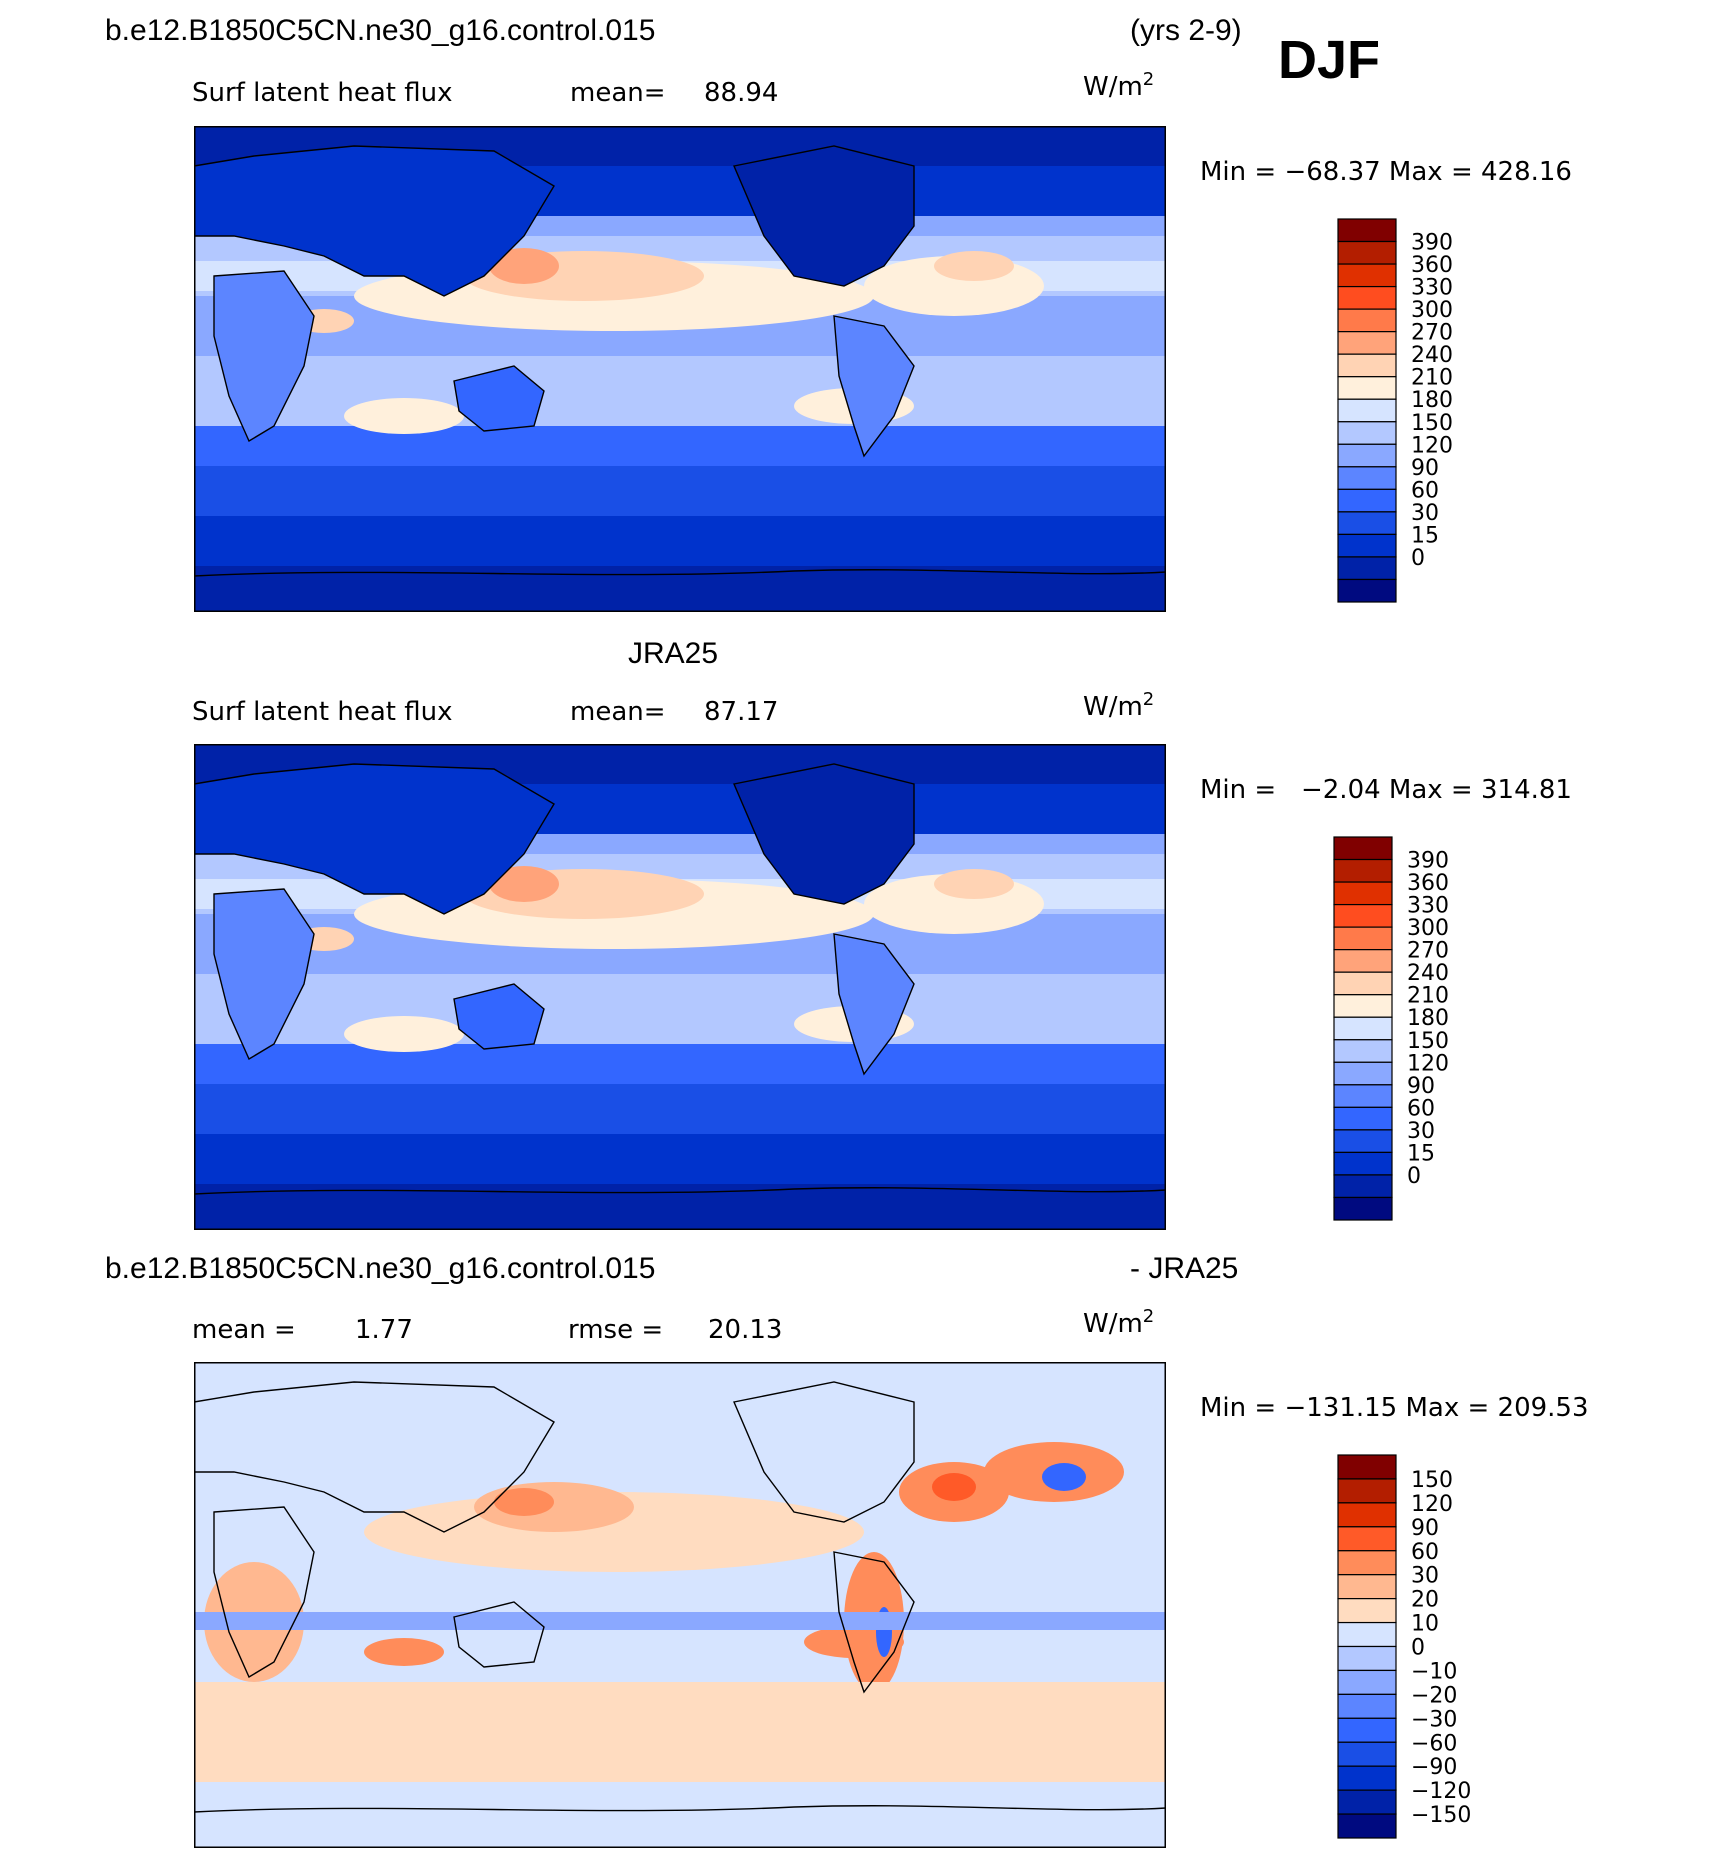  I want to click on season-label: DJF, so click(1329, 60).